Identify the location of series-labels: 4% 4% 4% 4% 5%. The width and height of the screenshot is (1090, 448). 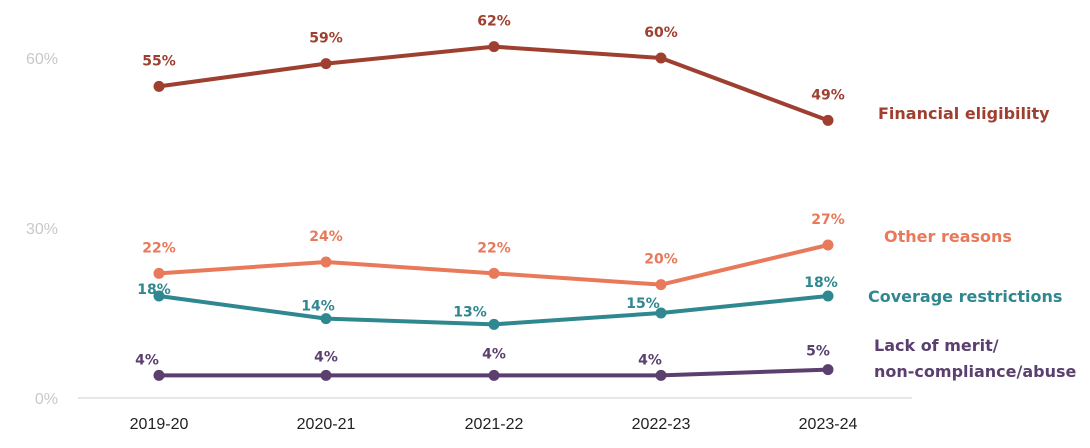
(482, 356).